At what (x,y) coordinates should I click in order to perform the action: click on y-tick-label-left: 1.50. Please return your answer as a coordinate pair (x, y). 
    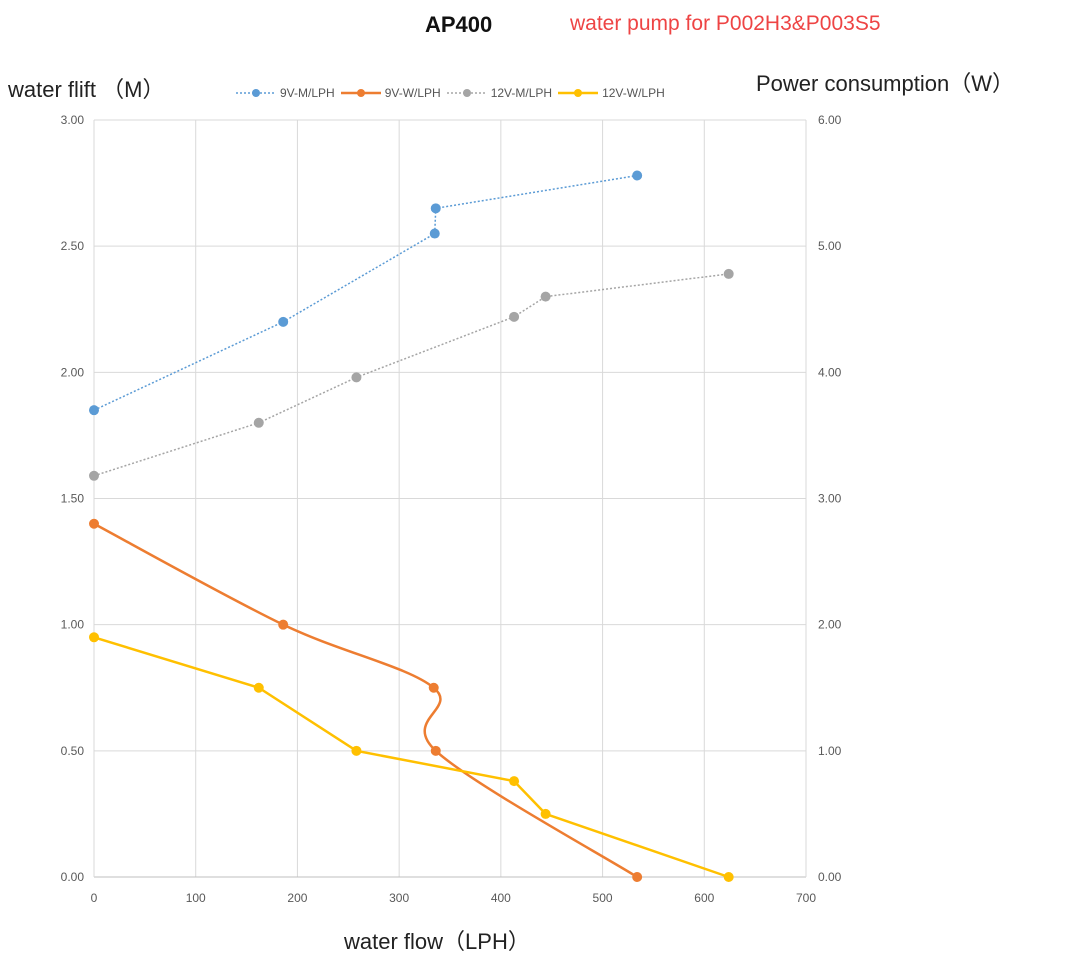
    Looking at the image, I should click on (73, 499).